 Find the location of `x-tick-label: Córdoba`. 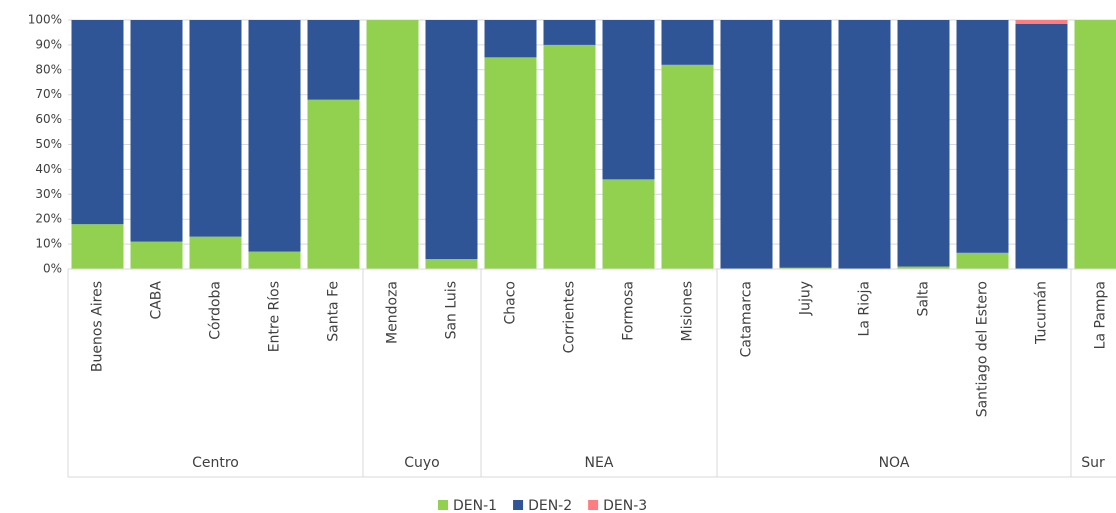

x-tick-label: Córdoba is located at coordinates (216, 310).